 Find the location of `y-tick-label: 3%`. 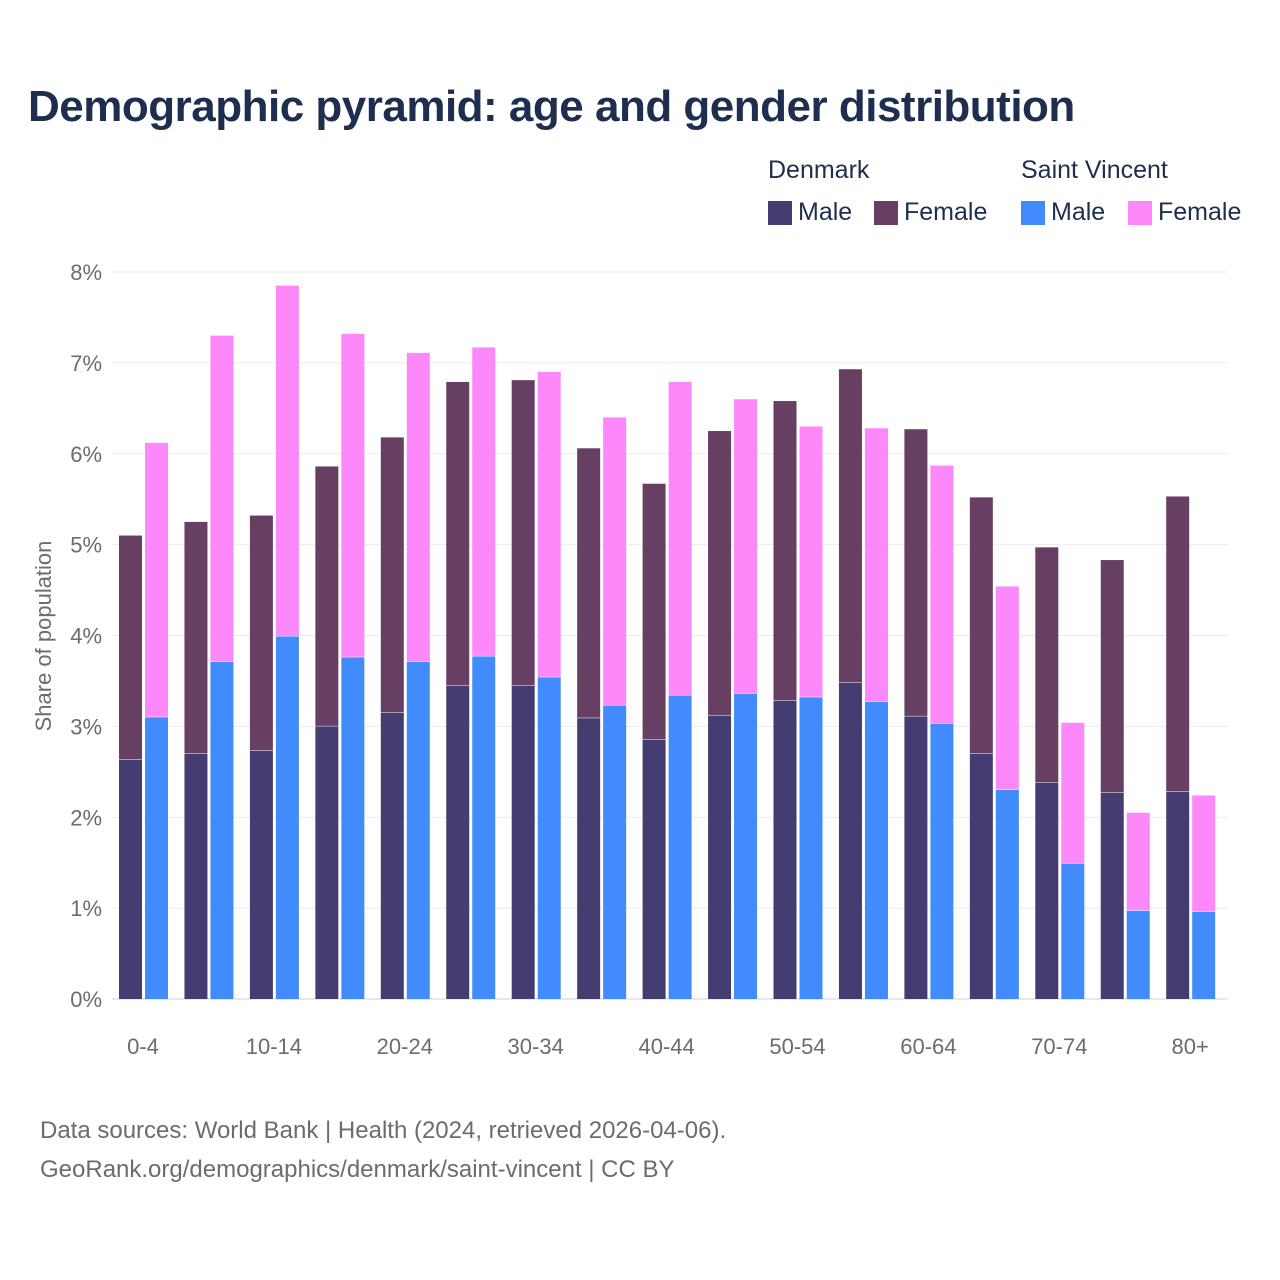

y-tick-label: 3% is located at coordinates (86, 726).